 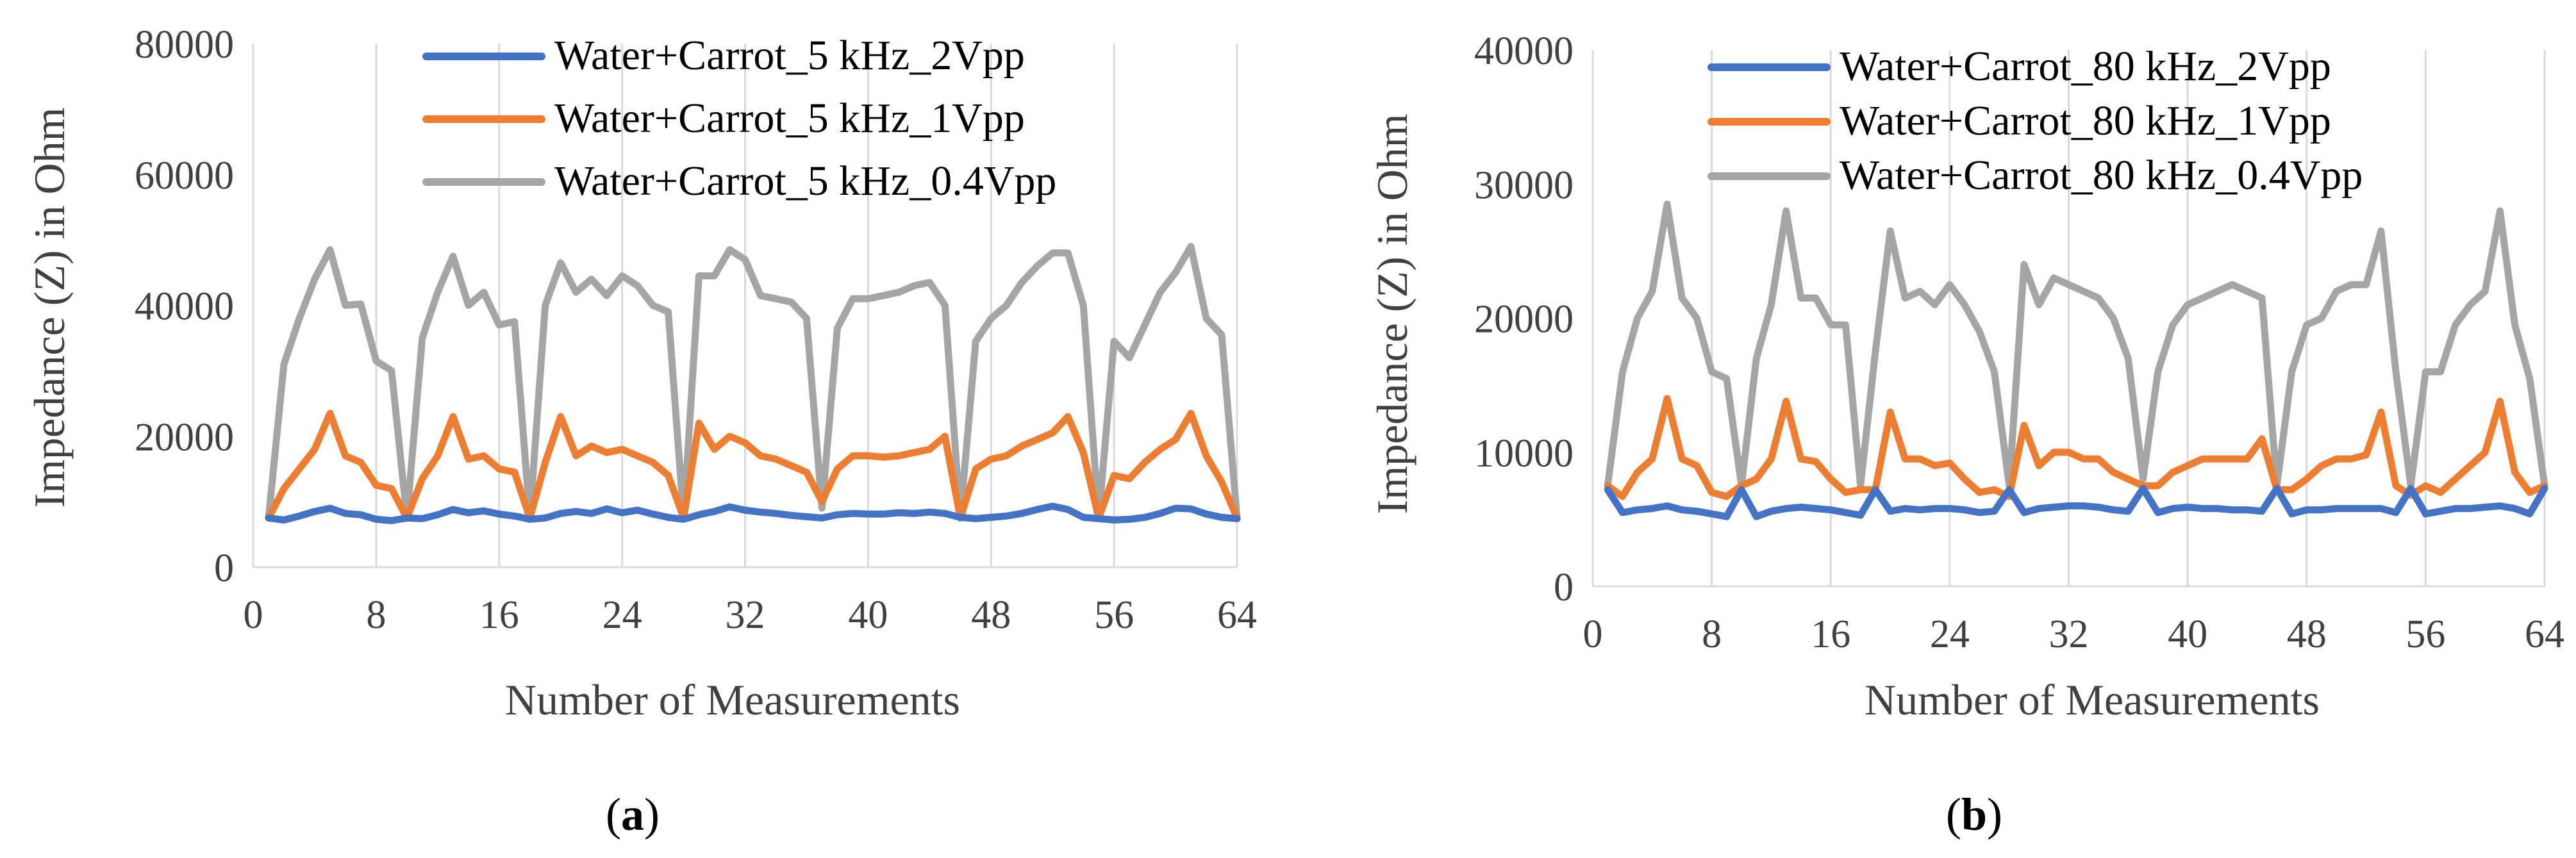 I want to click on chart-b-x-ticks: 0 8 16 24 32 40 48 56 64, so click(x=2074, y=634).